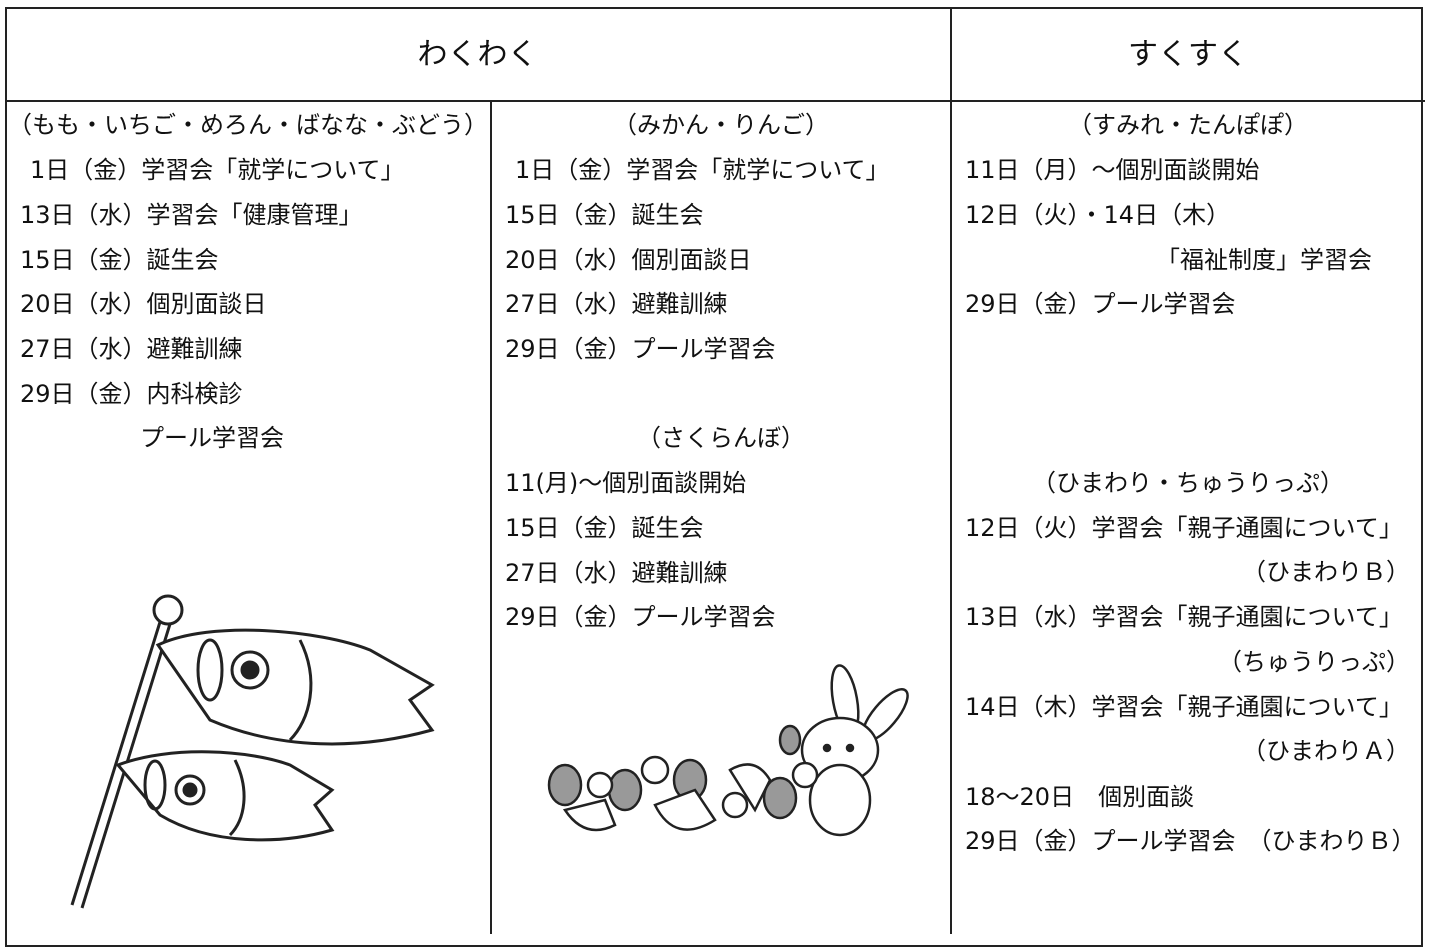 Image resolution: width=1432 pixels, height=947 pixels. I want to click on line: （ちゅうりっぷ）, so click(1314, 662).